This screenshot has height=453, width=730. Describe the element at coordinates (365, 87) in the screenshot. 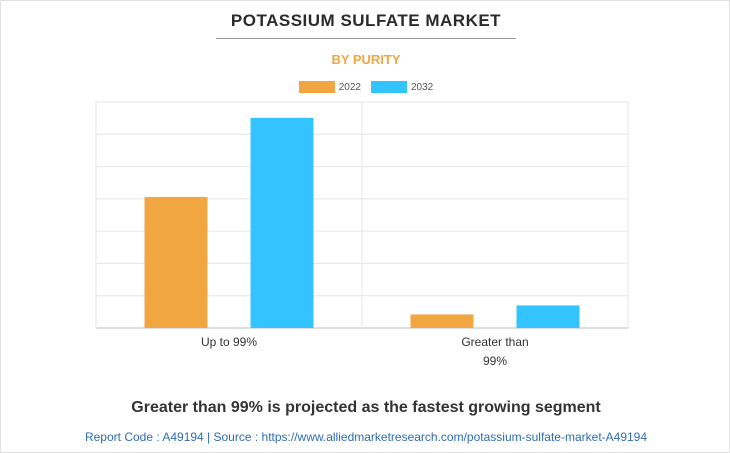

I see `chart-legend: 2022 2032` at that location.